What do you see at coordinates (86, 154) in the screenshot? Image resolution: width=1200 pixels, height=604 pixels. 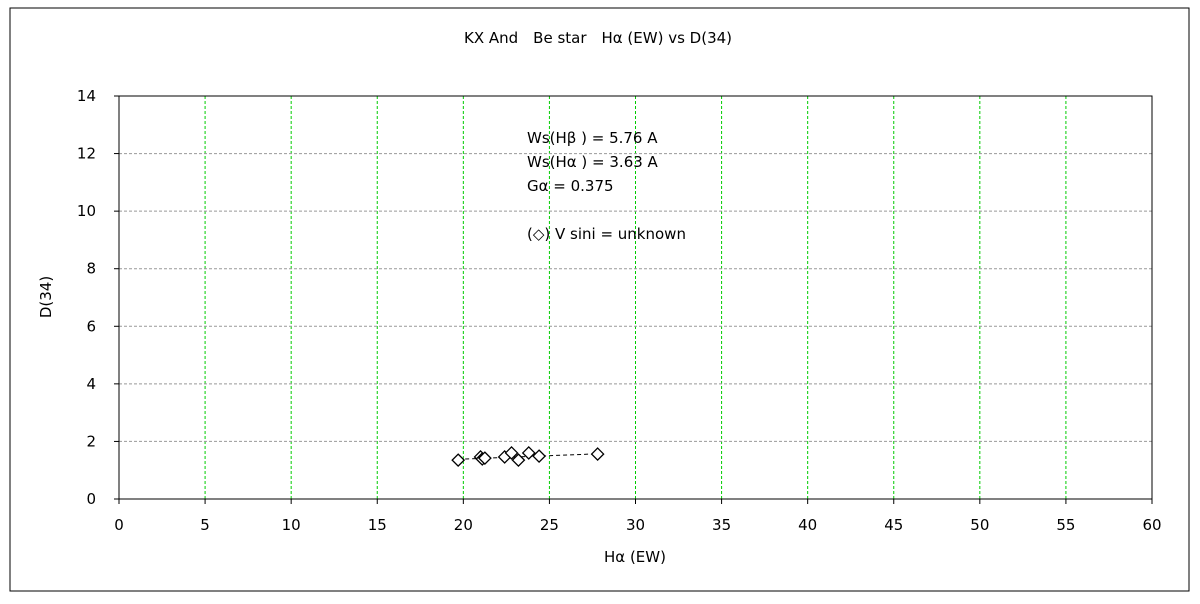 I see `y-tick-label: 12` at bounding box center [86, 154].